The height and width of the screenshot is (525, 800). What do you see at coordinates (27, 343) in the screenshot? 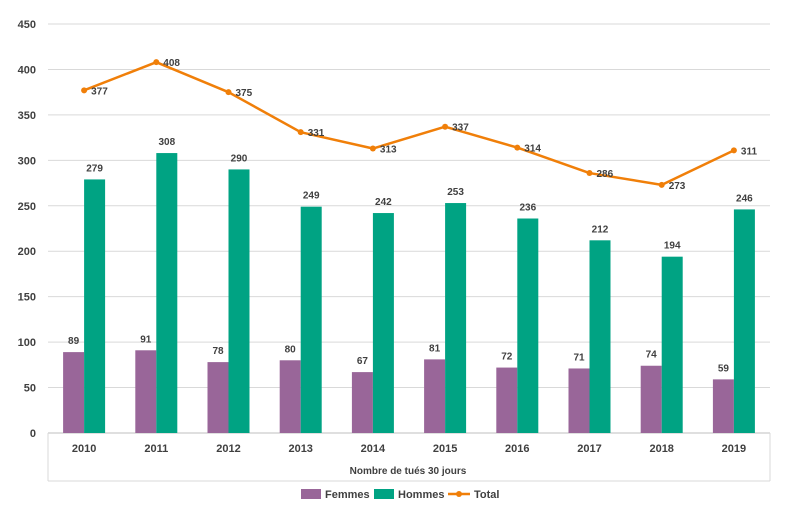
I see `y-tick-100: 100` at bounding box center [27, 343].